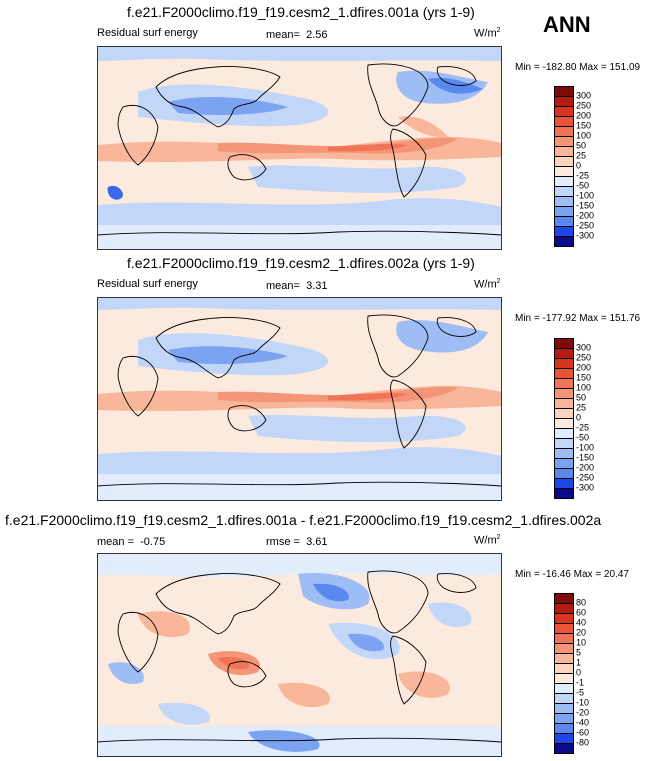 The width and height of the screenshot is (645, 761). I want to click on colorbar-tick-label: 250, so click(584, 105).